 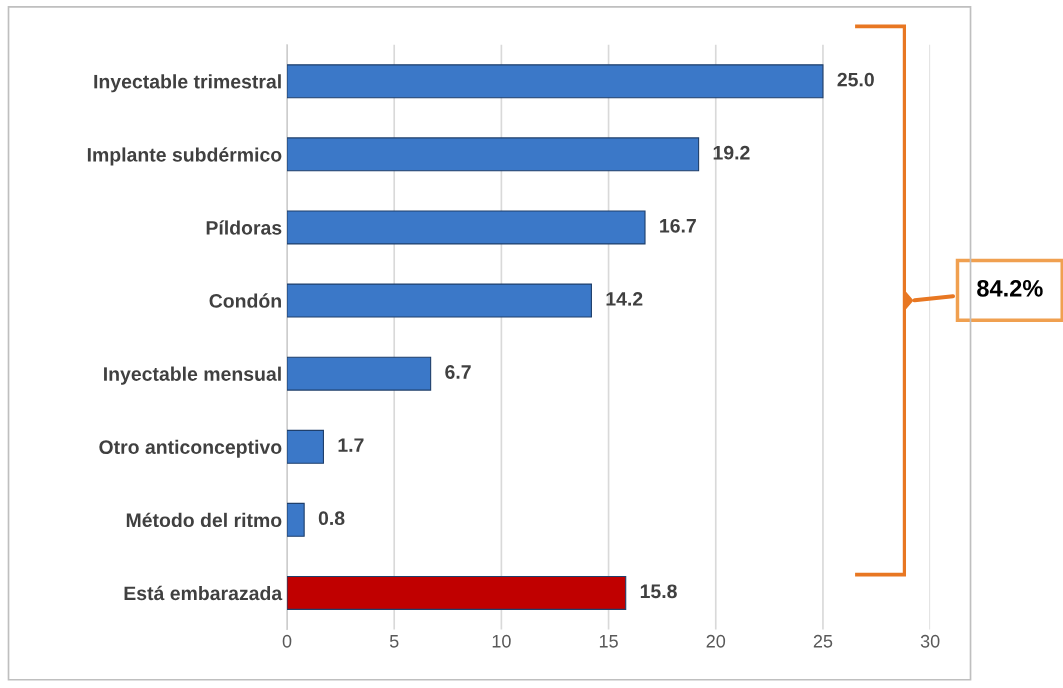 I want to click on y-tick-label: Inyectable mensual, so click(x=192, y=375).